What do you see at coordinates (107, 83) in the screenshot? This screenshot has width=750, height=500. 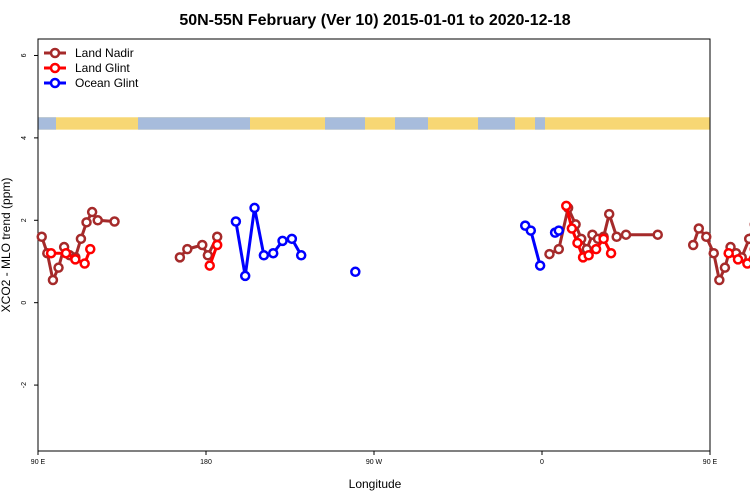 I see `legend-label-ocean-glint: Ocean Glint` at bounding box center [107, 83].